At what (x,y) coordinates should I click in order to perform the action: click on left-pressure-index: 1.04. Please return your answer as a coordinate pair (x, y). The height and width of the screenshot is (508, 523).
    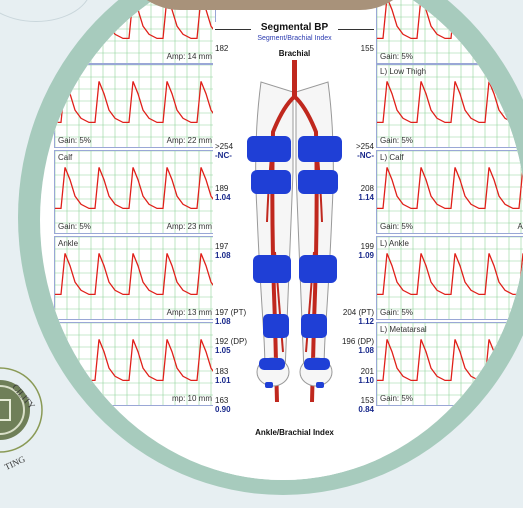
    Looking at the image, I should click on (223, 197).